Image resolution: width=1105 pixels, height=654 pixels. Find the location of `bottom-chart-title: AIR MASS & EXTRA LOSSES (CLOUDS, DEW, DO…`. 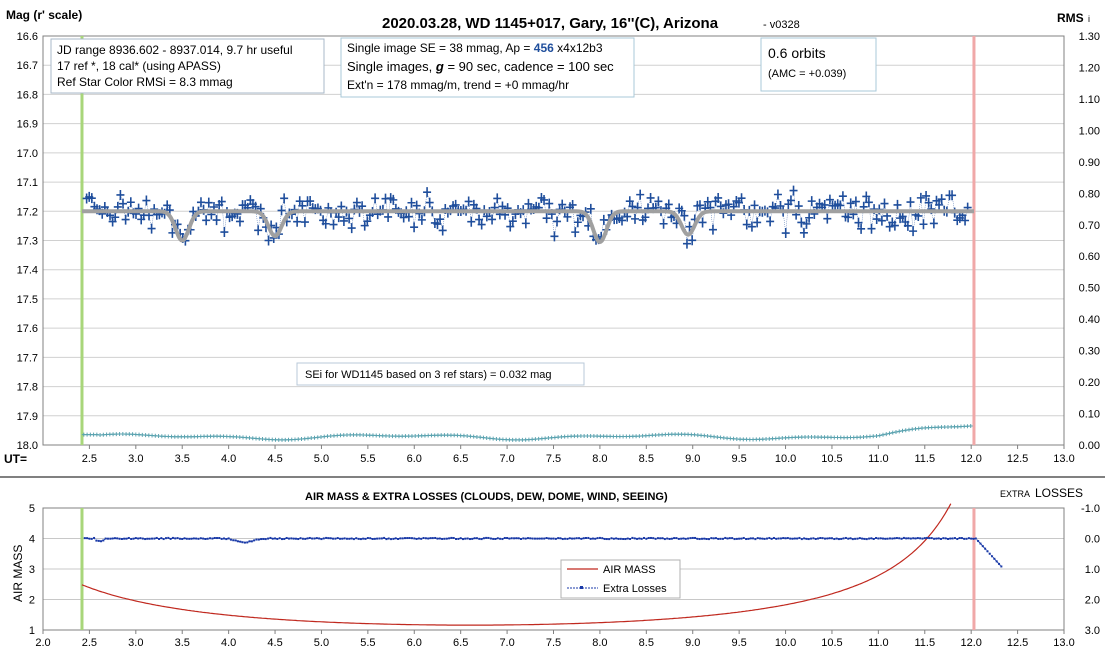

bottom-chart-title: AIR MASS & EXTRA LOSSES (CLOUDS, DEW, DO… is located at coordinates (486, 497).